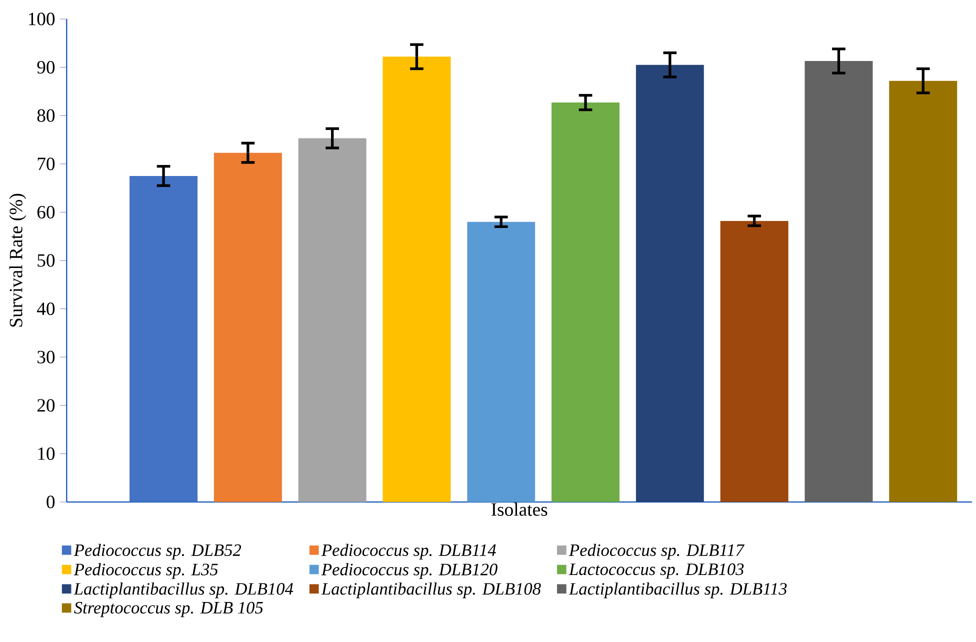  What do you see at coordinates (656, 571) in the screenshot?
I see `legend-label: Lactococcus sp. DLB103` at bounding box center [656, 571].